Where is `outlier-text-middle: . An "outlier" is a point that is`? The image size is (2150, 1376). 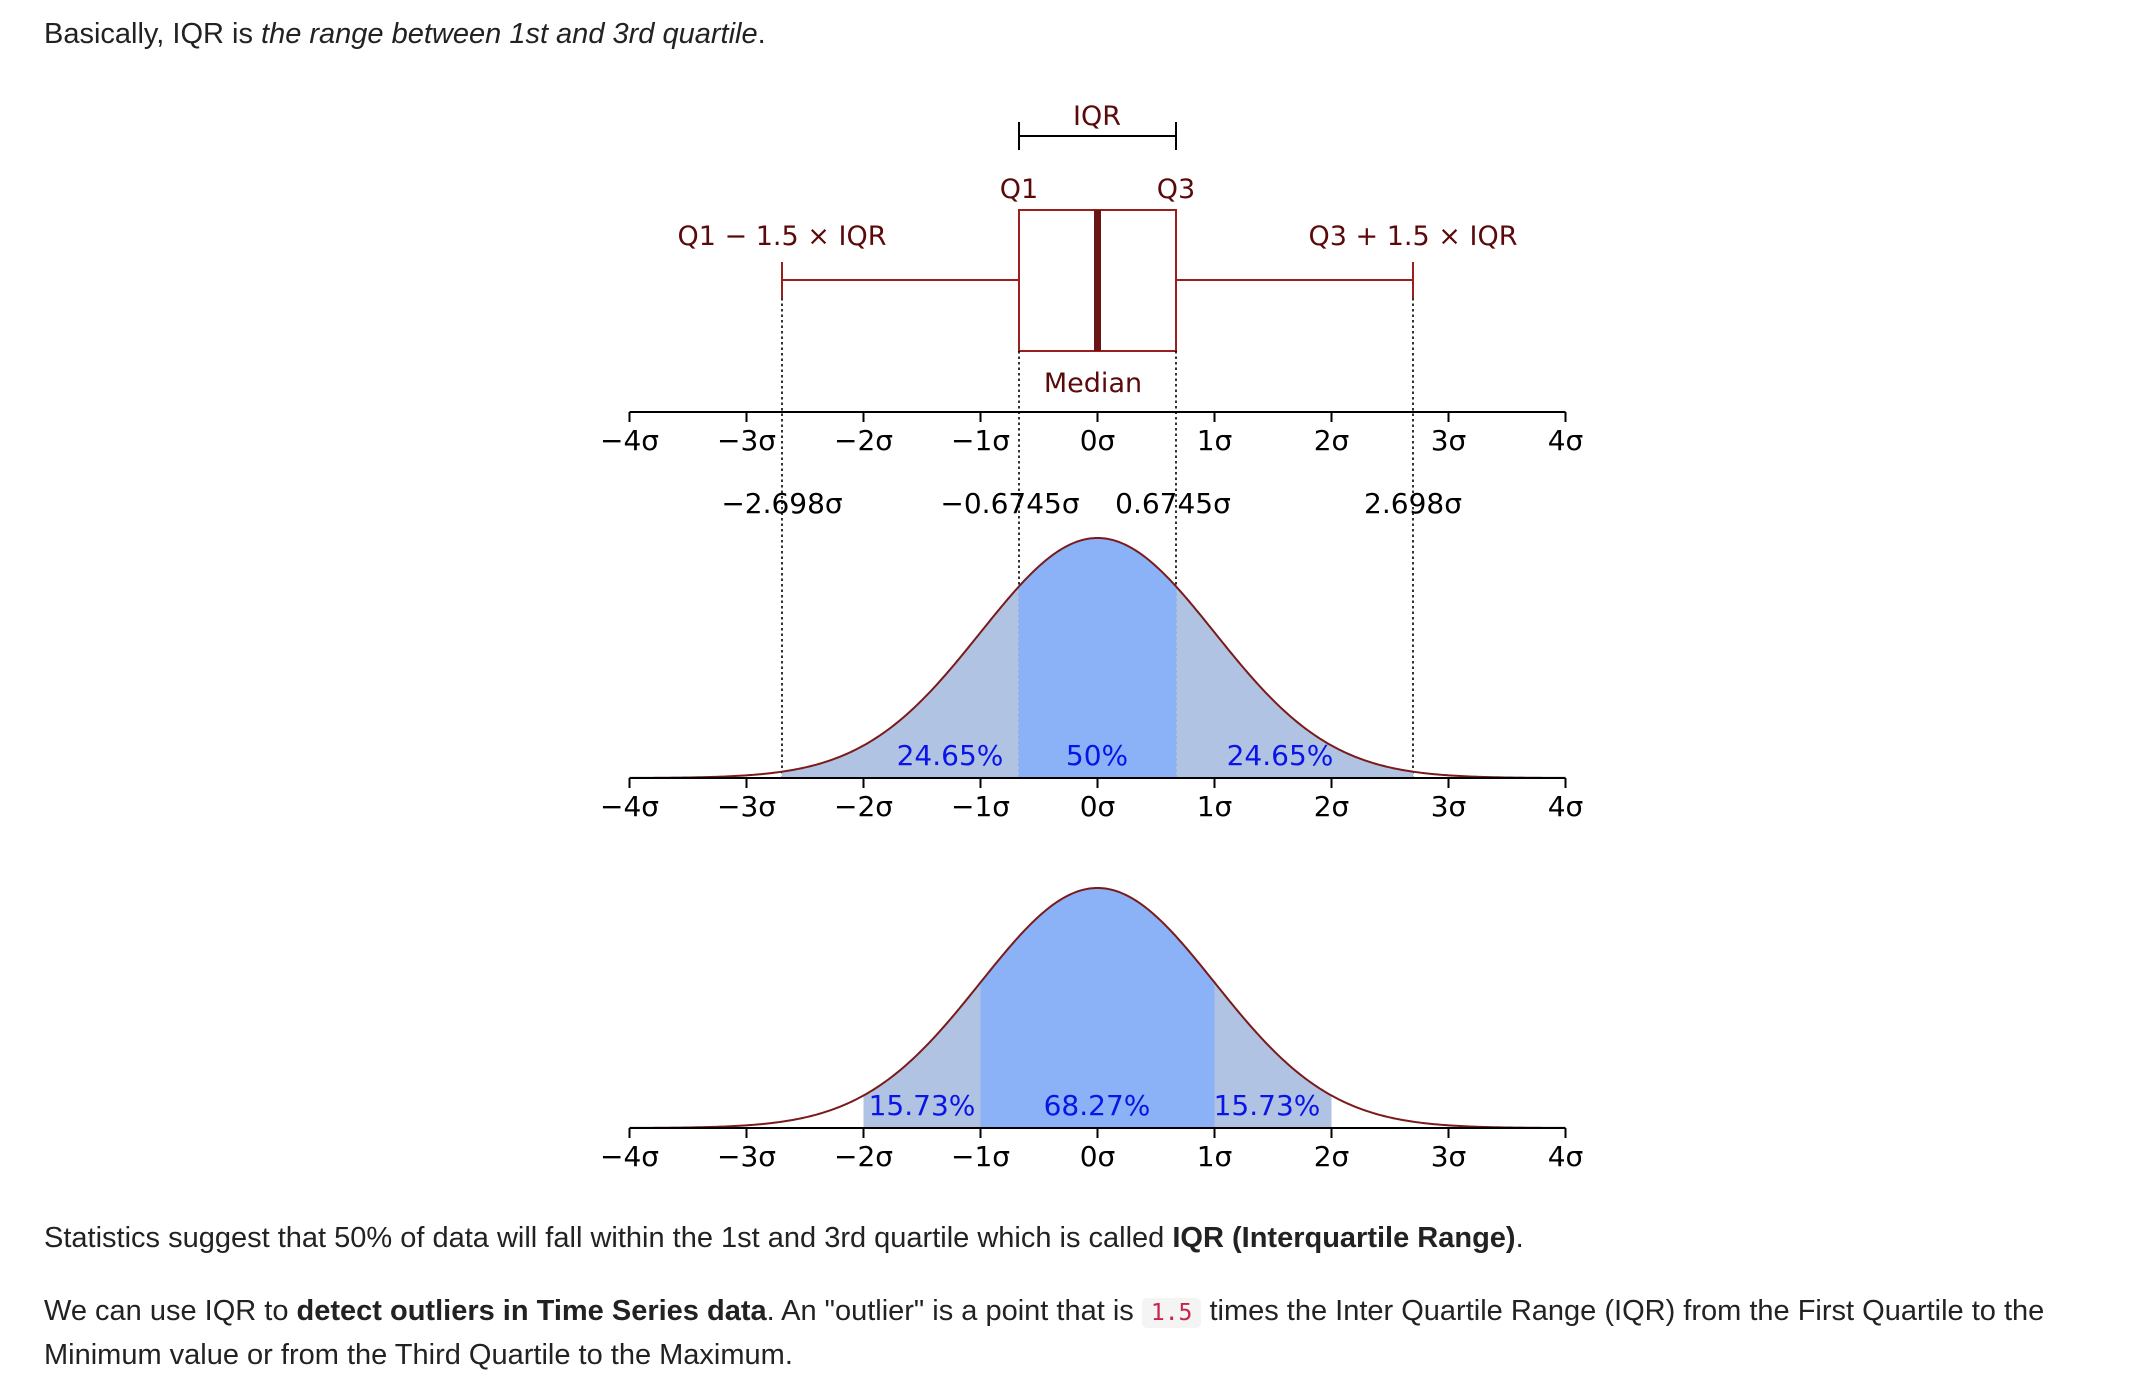
outlier-text-middle: . An "outlier" is a point that is is located at coordinates (954, 1311).